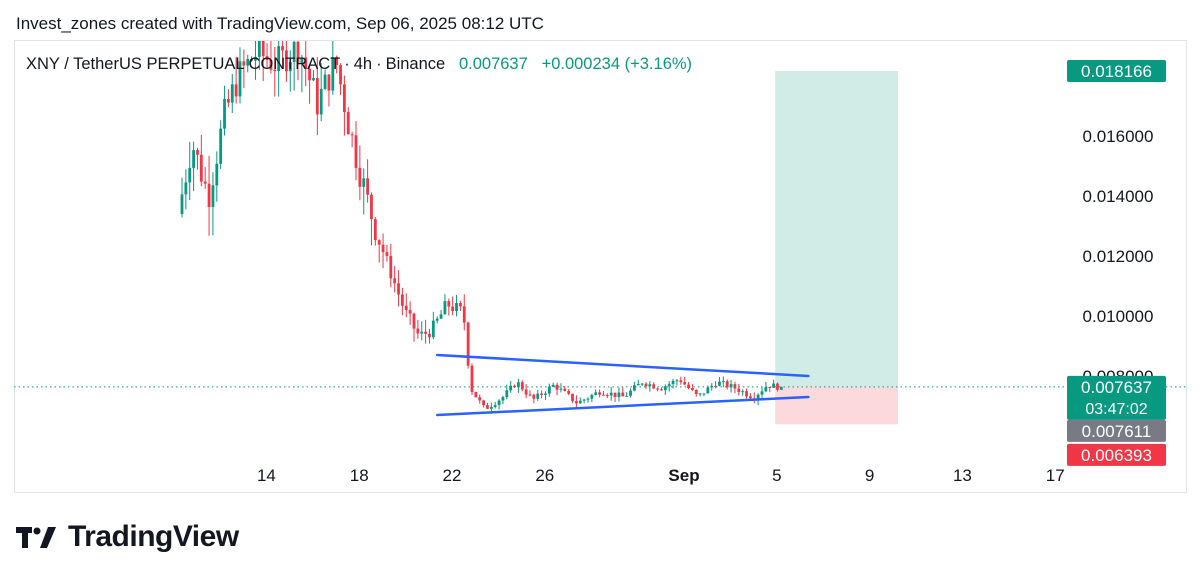 The image size is (1200, 580). Describe the element at coordinates (836, 405) in the screenshot. I see `stop-loss-zone` at that location.